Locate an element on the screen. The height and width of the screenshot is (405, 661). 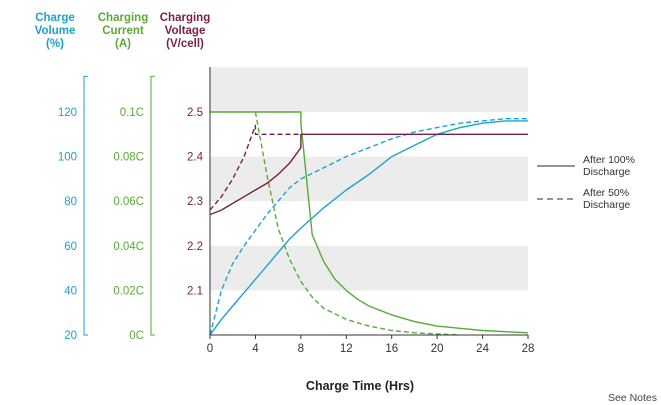
volume-tick-label: 80 is located at coordinates (70, 202).